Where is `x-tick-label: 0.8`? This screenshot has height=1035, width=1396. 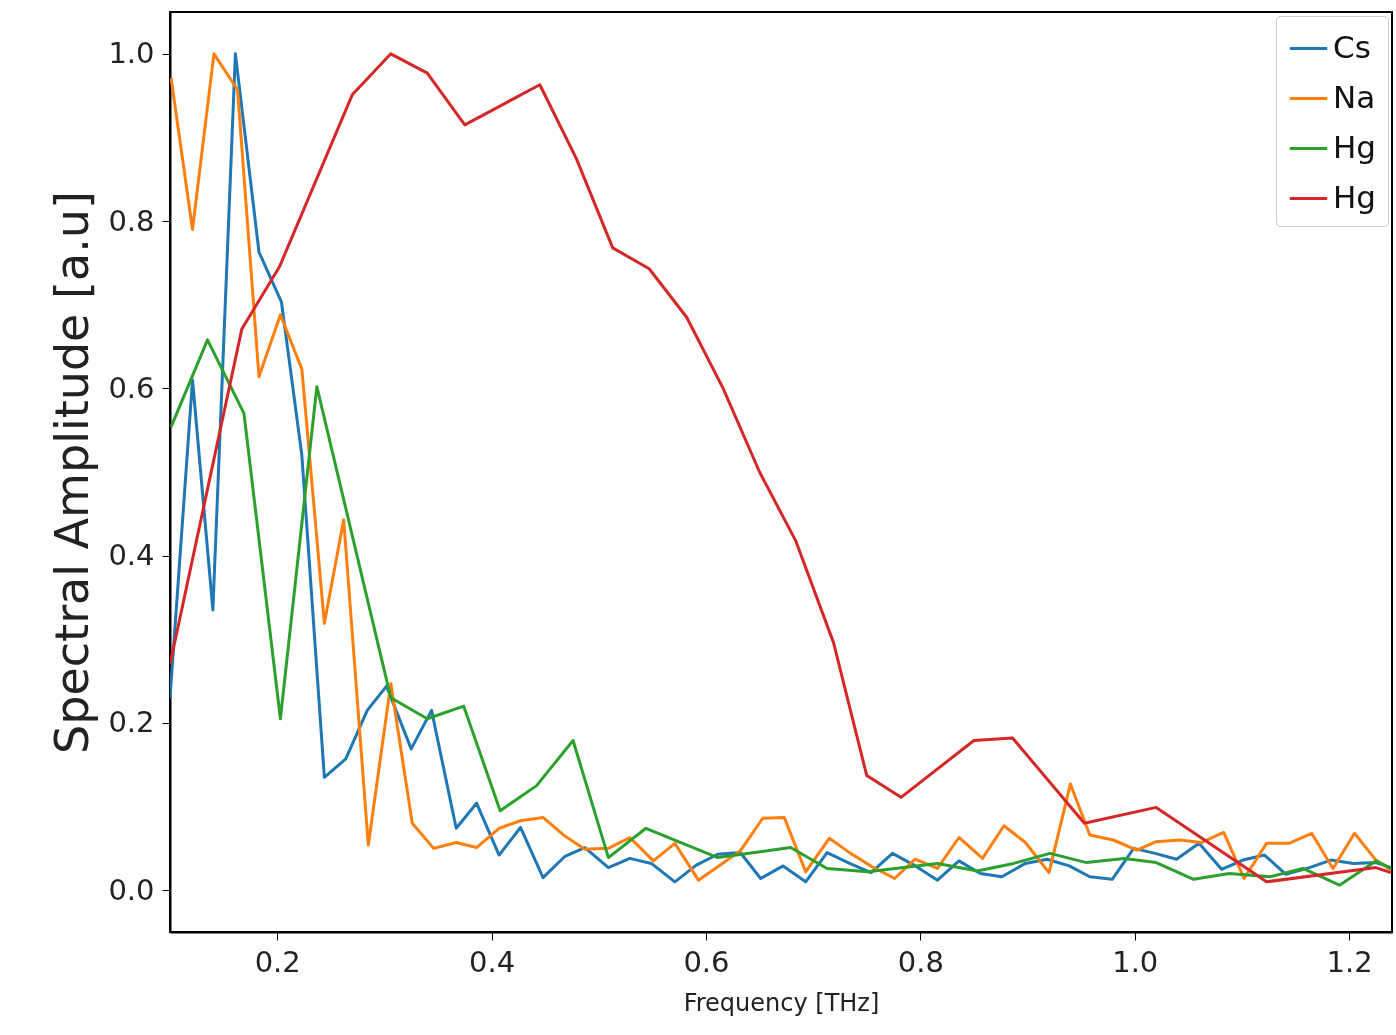
x-tick-label: 0.8 is located at coordinates (920, 961).